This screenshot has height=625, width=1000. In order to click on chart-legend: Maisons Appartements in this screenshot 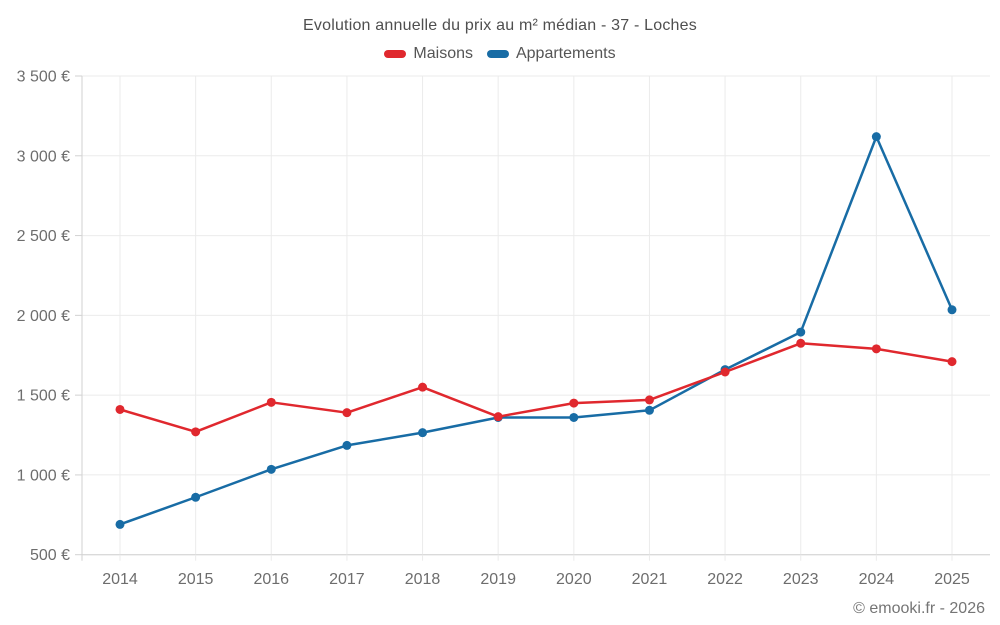, I will do `click(500, 54)`.